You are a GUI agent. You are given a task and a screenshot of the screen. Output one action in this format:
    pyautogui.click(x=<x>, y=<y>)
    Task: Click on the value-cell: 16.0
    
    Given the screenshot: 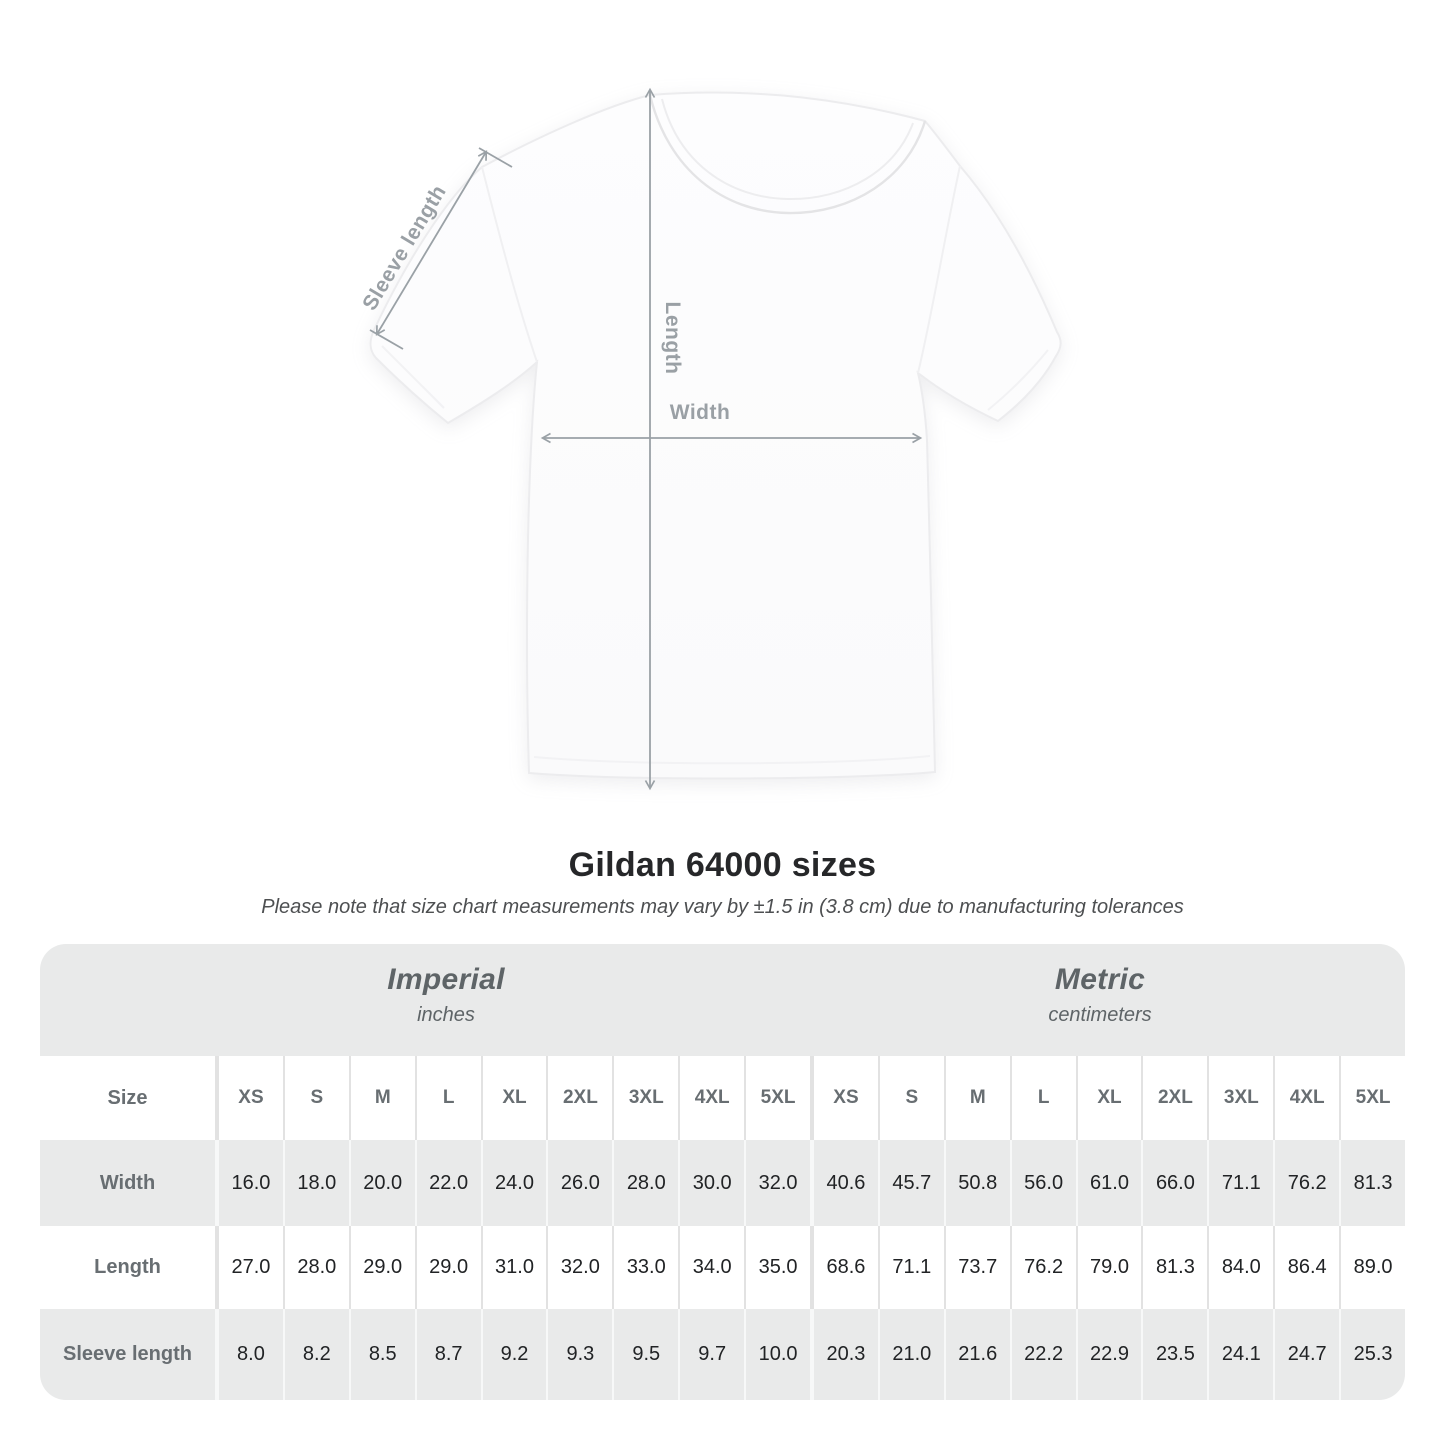 What is the action you would take?
    pyautogui.click(x=249, y=1183)
    